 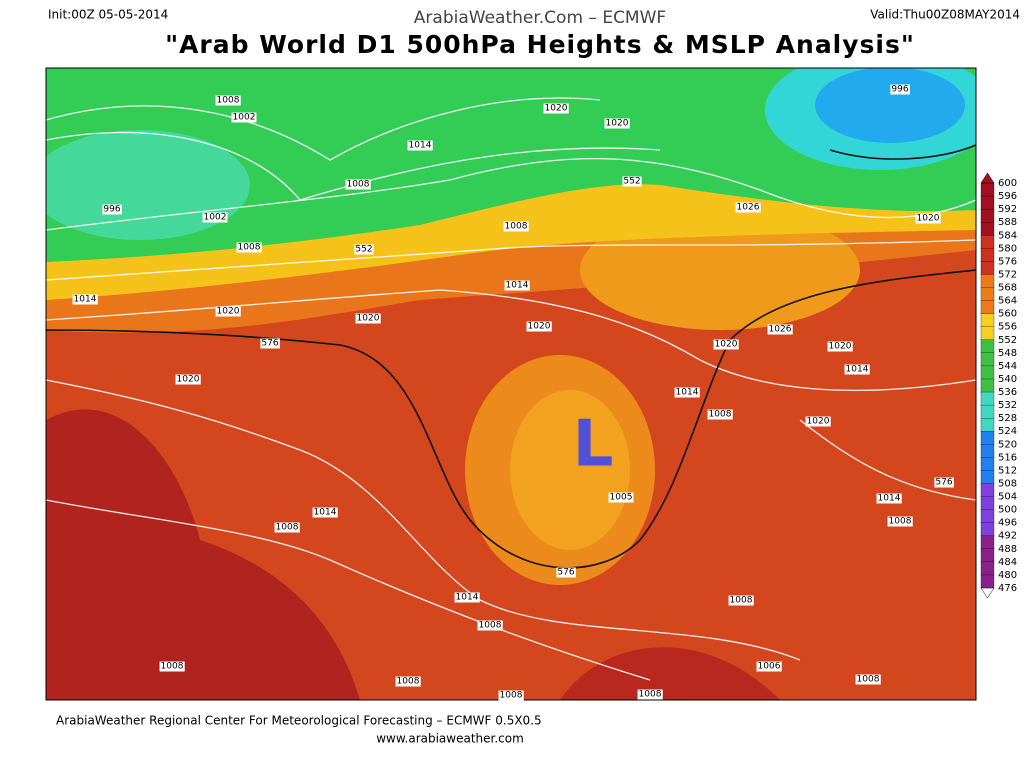 I want to click on colorbar-label: 532, so click(x=1007, y=405).